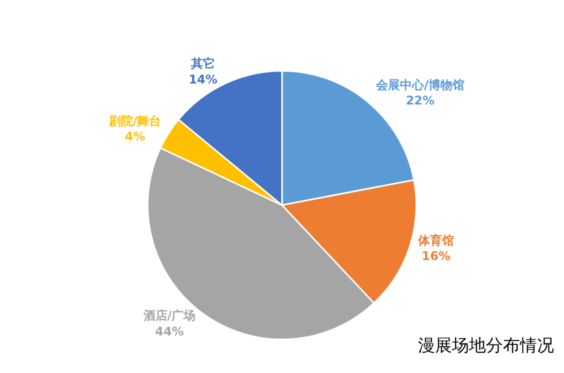  What do you see at coordinates (135, 137) in the screenshot?
I see `data-label: 4%` at bounding box center [135, 137].